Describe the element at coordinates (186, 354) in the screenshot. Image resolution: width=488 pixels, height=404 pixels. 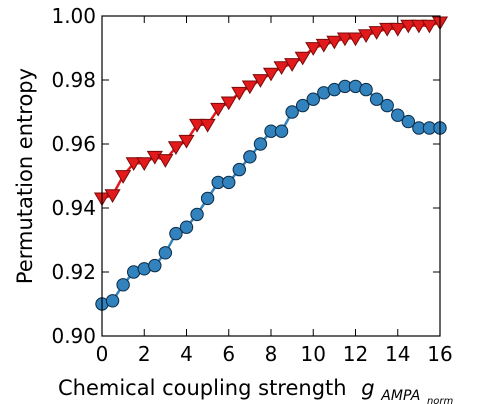
I see `x-tick-label: 4` at that location.